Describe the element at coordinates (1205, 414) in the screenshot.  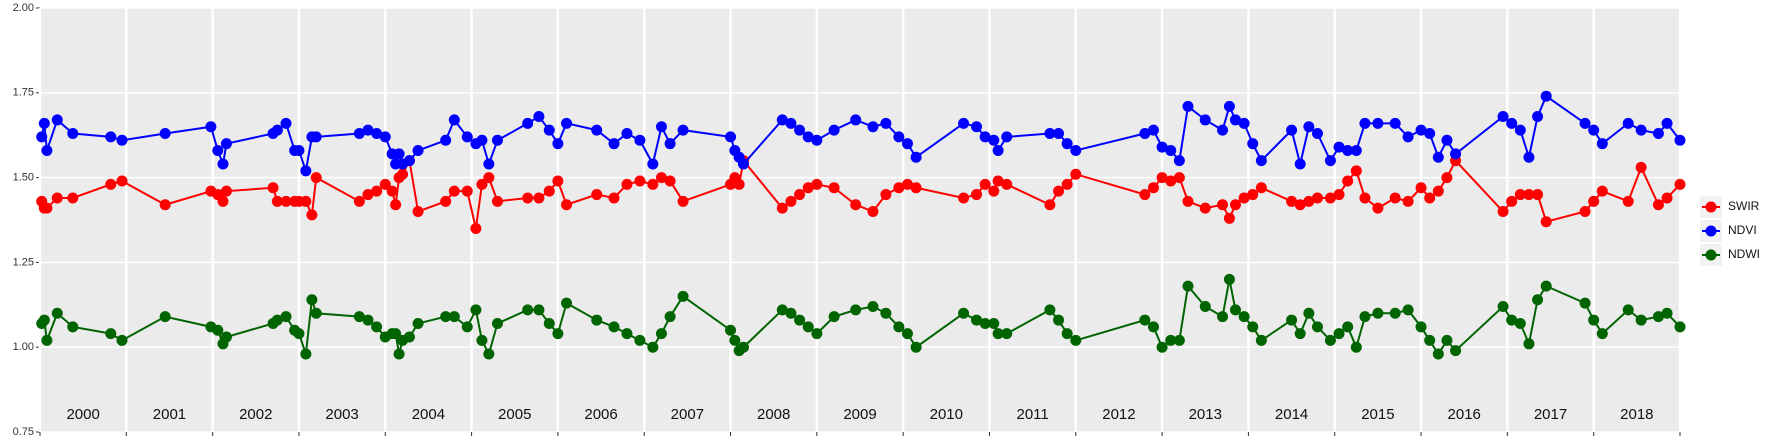
I see `year-label: 2013` at that location.